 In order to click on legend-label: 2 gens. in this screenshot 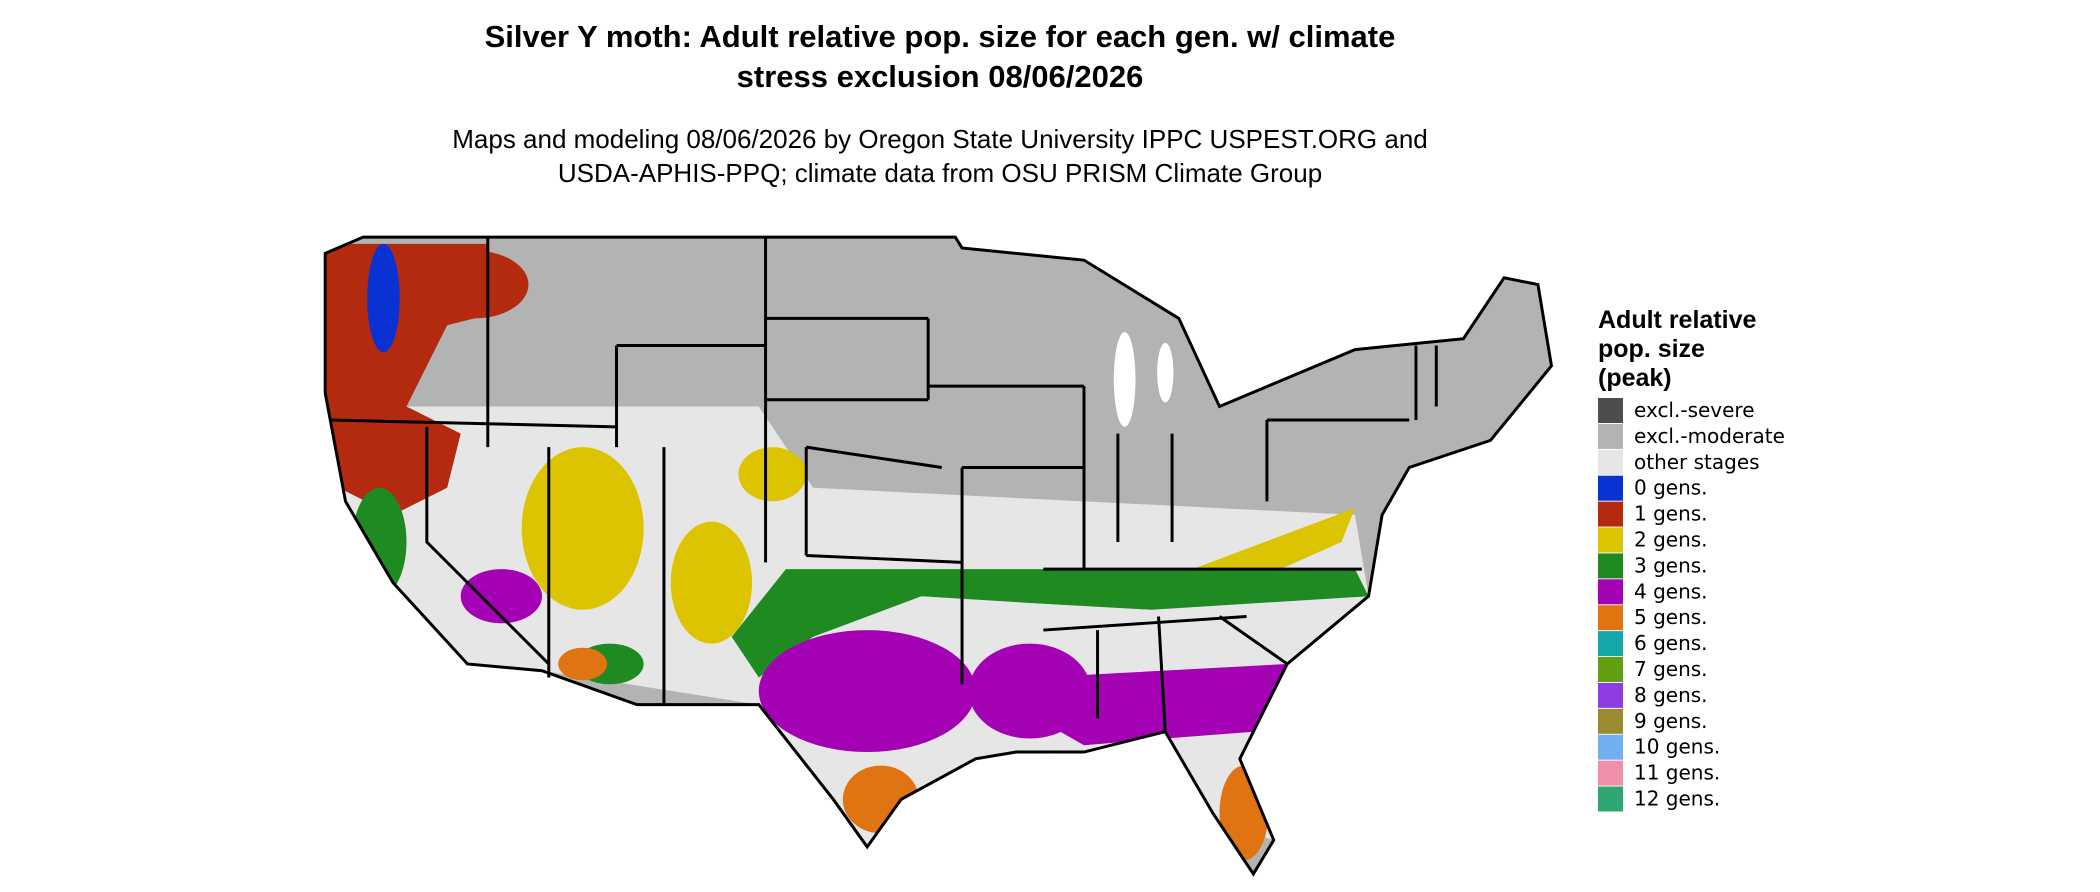, I will do `click(1671, 540)`.